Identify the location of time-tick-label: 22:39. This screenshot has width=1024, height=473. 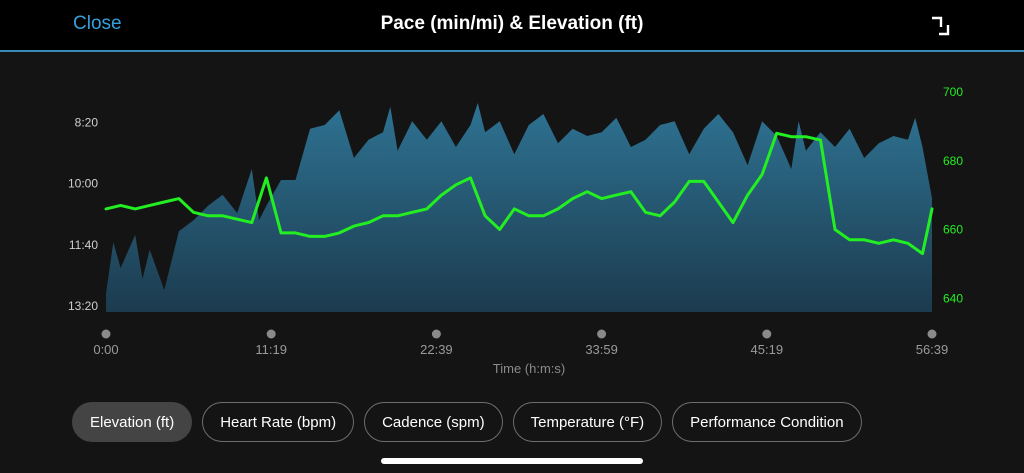
(436, 349).